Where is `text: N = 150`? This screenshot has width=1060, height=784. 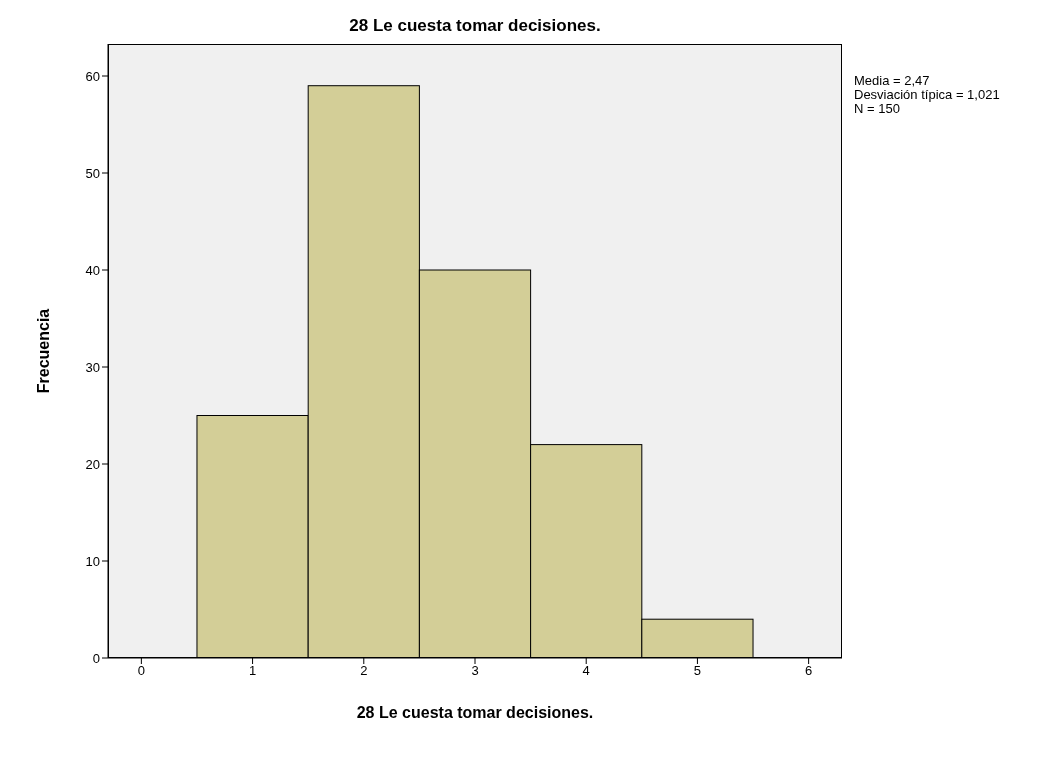 text: N = 150 is located at coordinates (877, 108).